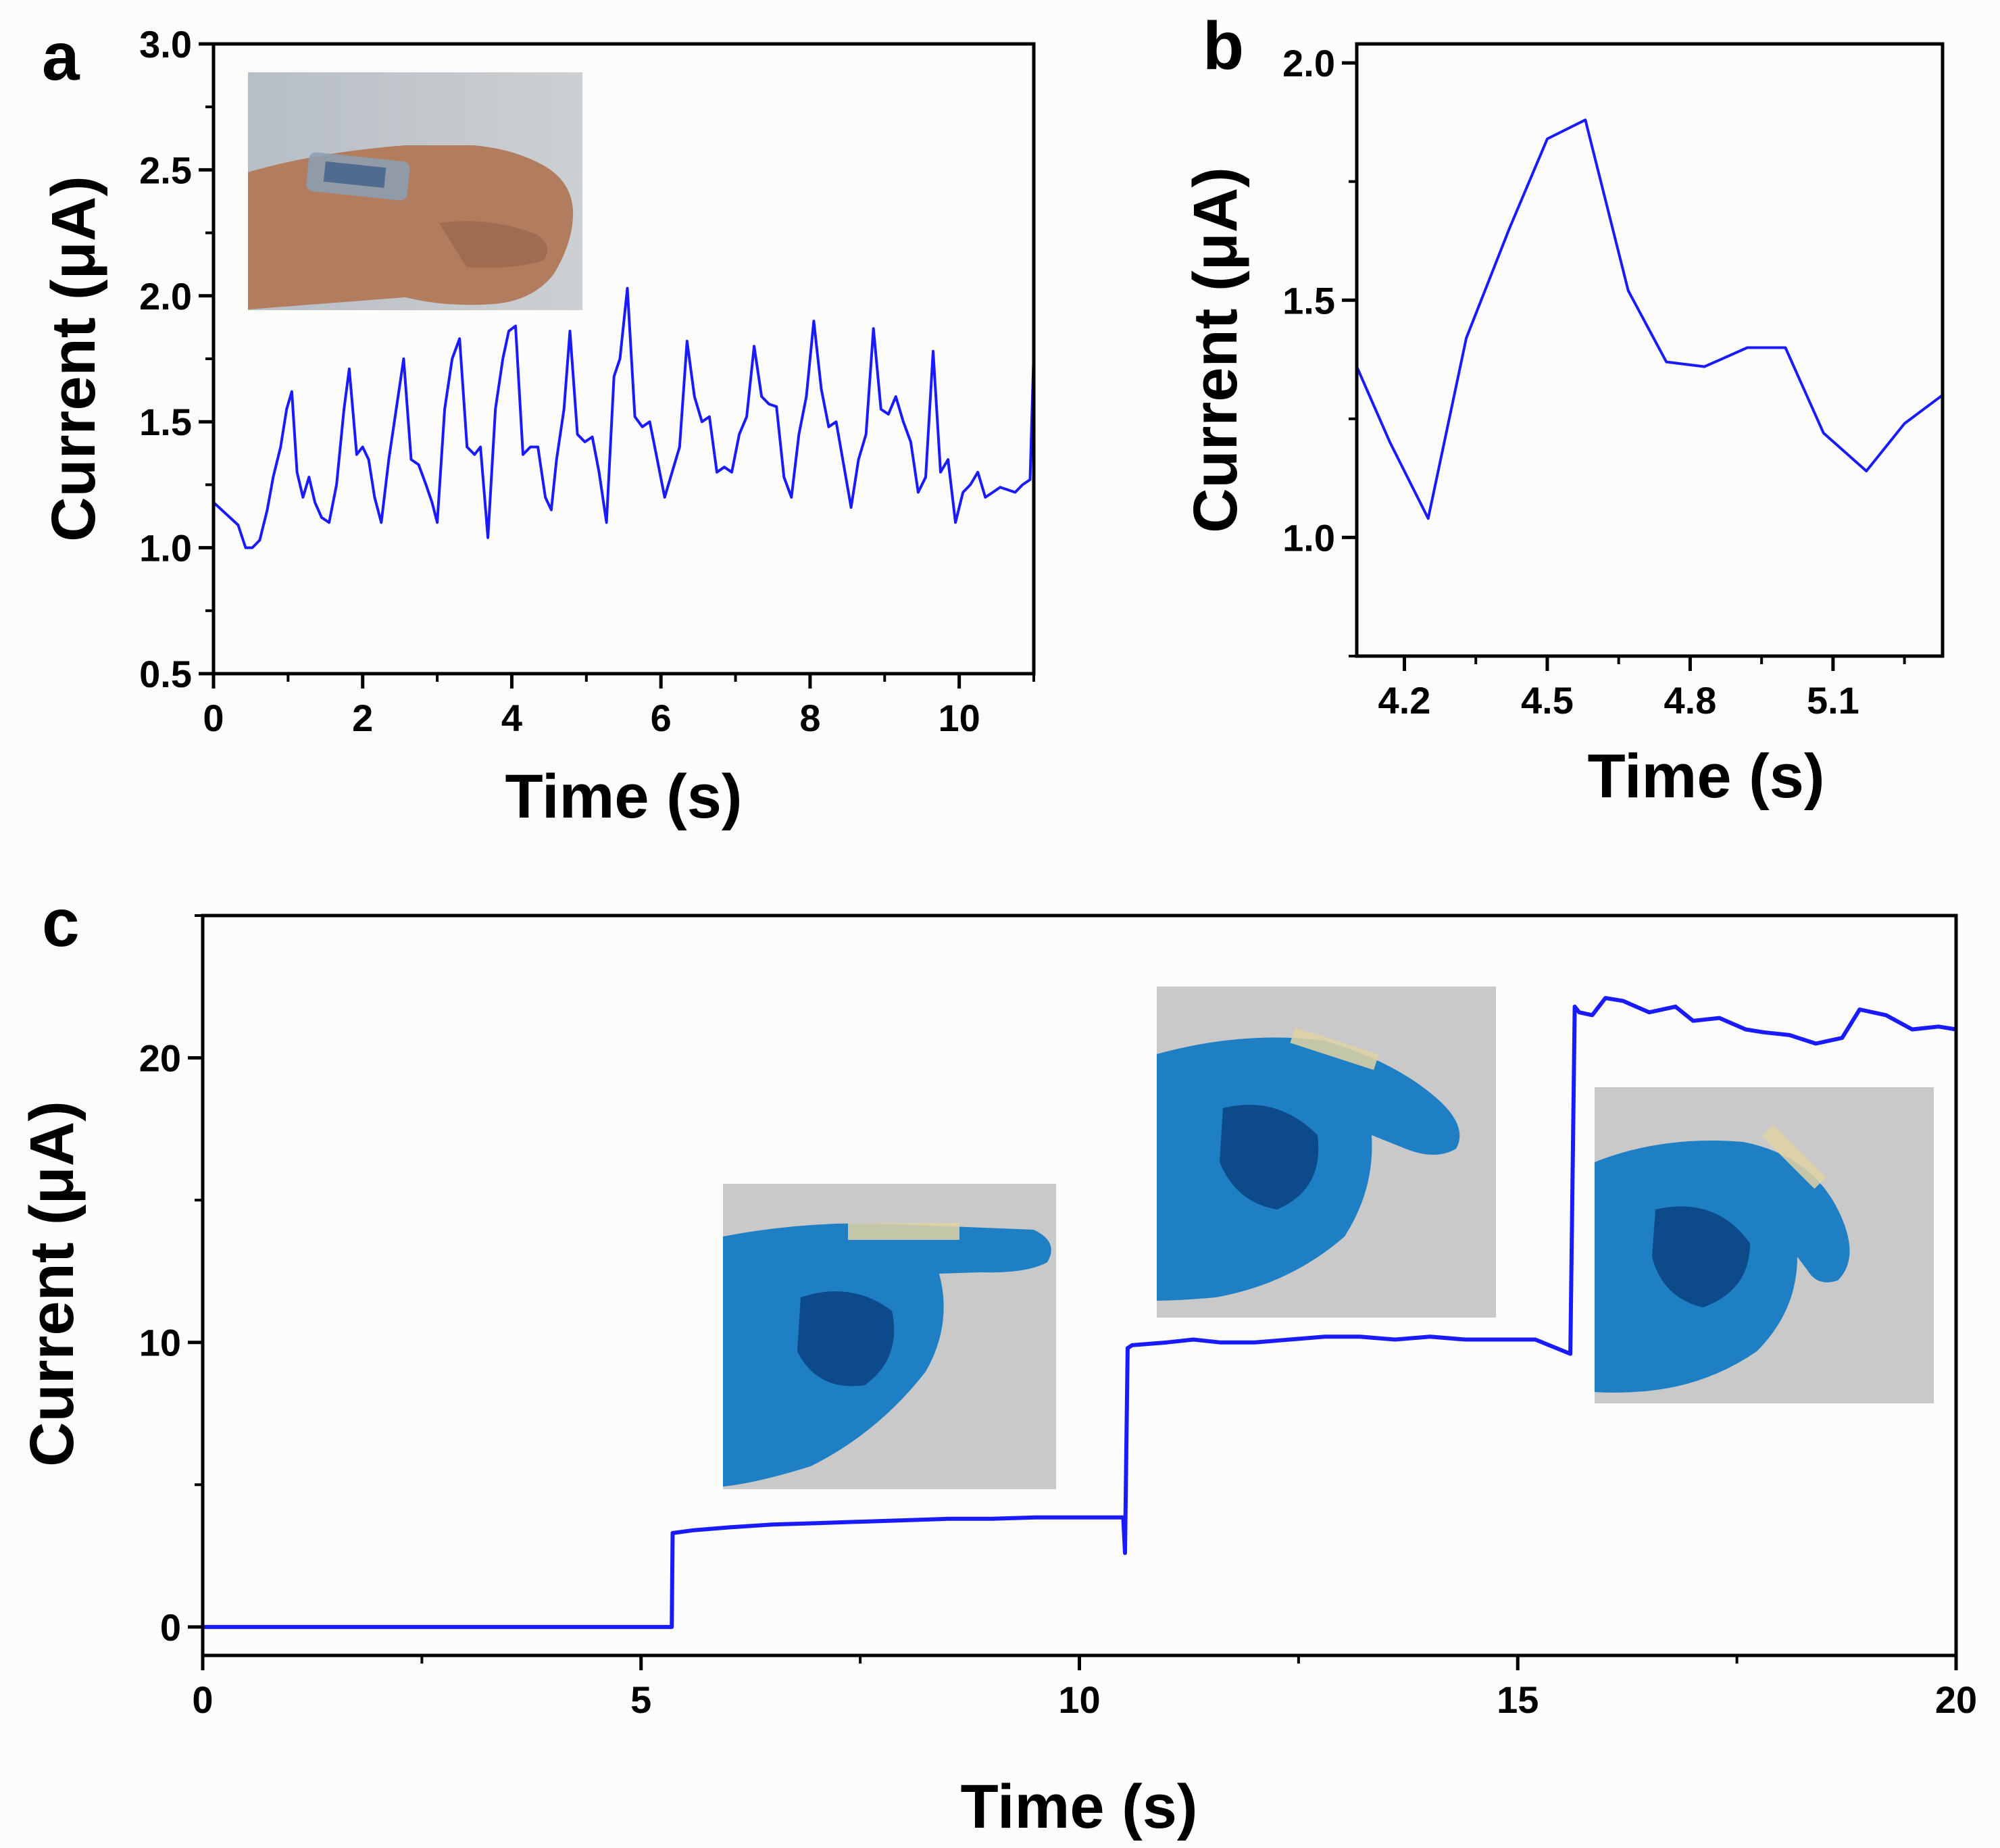 This screenshot has width=2000, height=1848. I want to click on x-tick-label: 4.2, so click(1404, 701).